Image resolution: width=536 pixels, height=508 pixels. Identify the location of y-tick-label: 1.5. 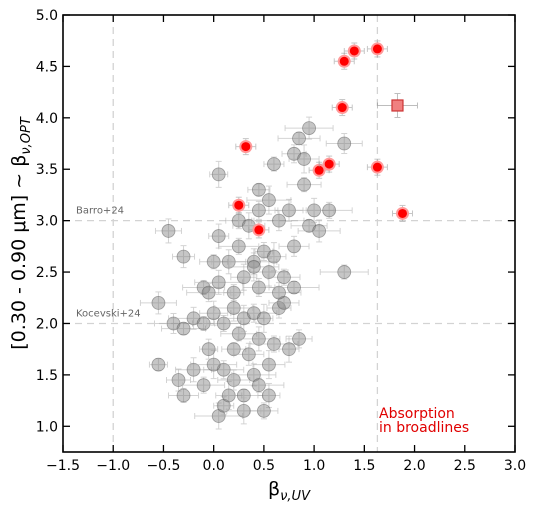
(47, 376).